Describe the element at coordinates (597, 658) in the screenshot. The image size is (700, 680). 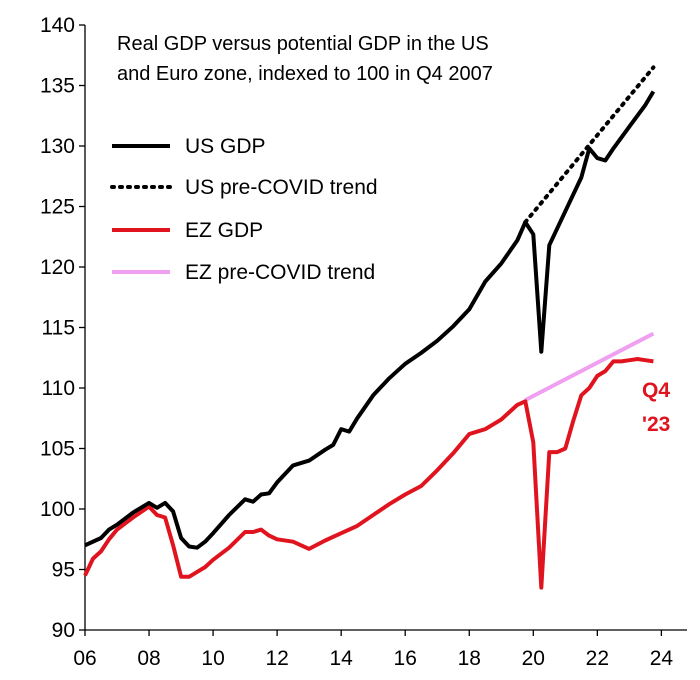
I see `x-tick-label: 22` at that location.